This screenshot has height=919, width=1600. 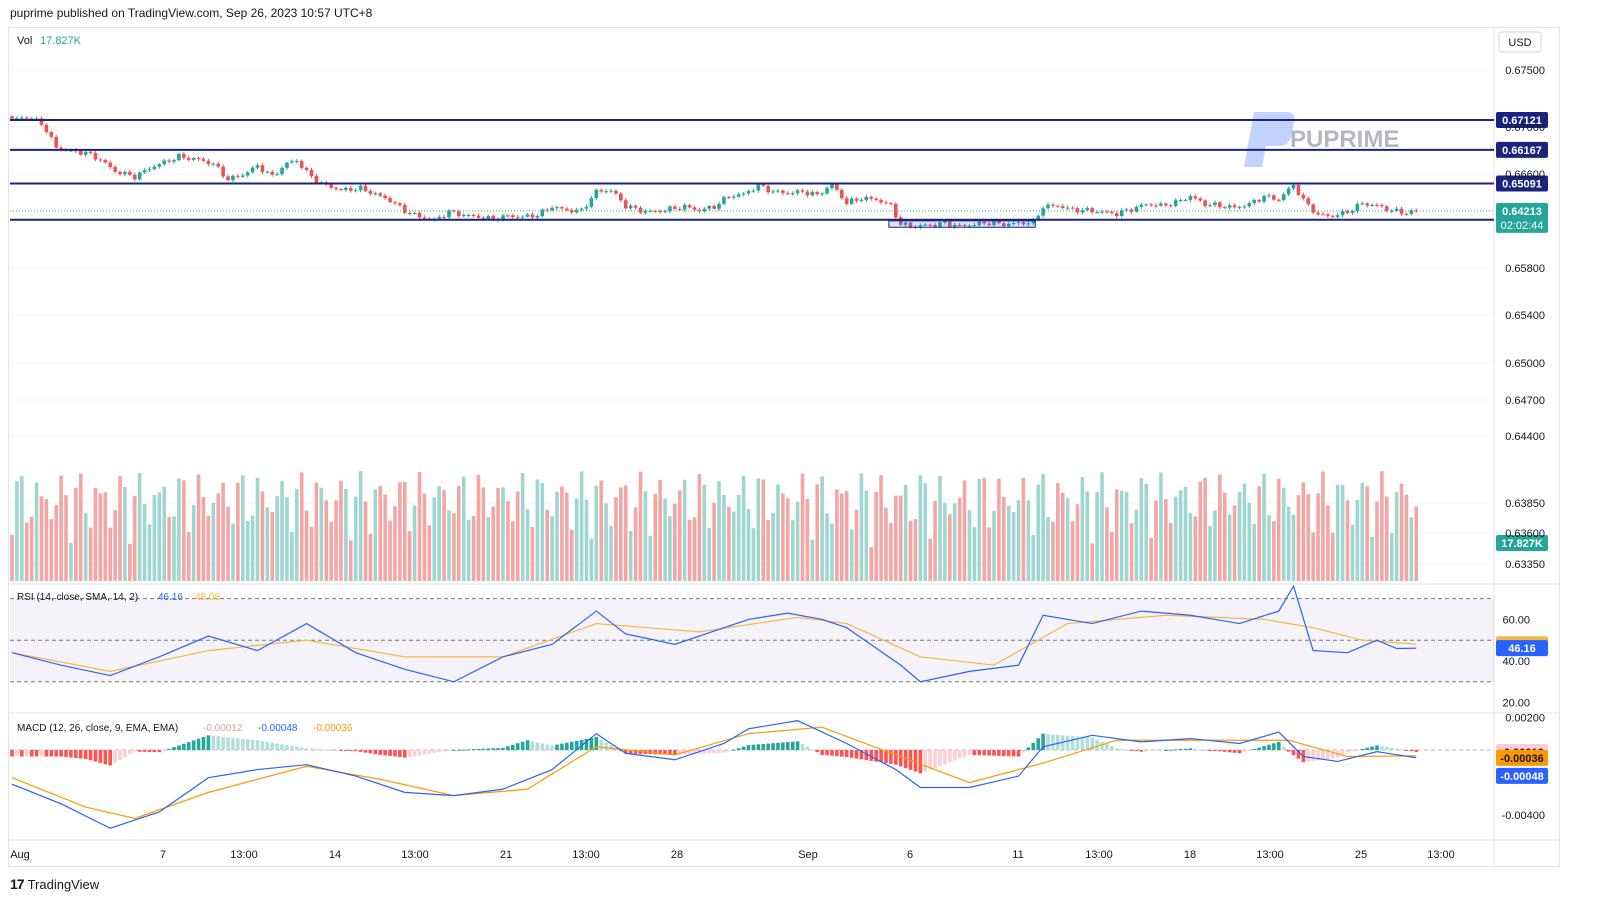 What do you see at coordinates (54, 884) in the screenshot?
I see `tradingview-footer: 17 TradingView` at bounding box center [54, 884].